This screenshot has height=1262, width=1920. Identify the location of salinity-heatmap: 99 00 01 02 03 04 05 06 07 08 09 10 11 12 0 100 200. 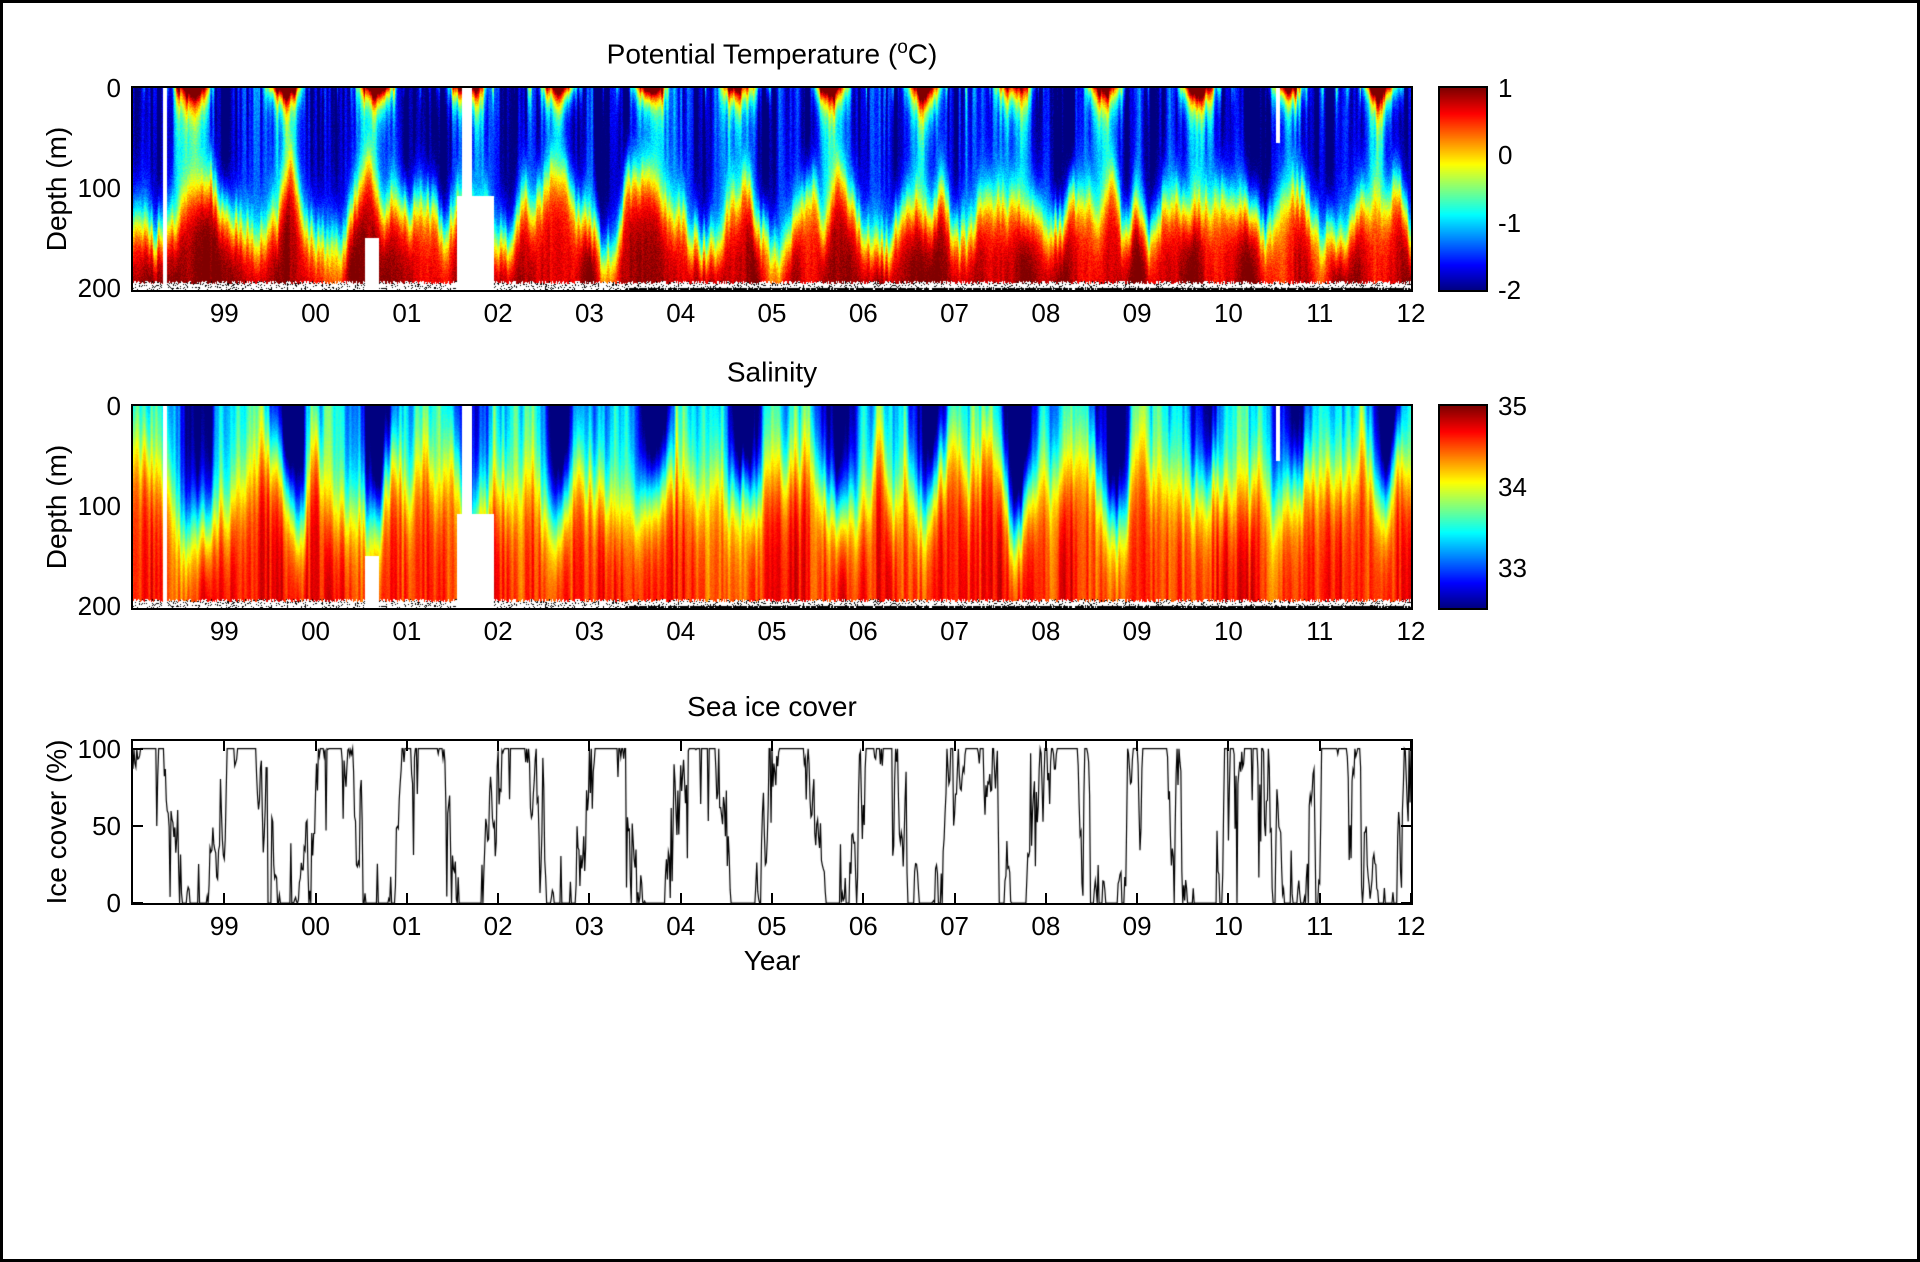
(752, 518).